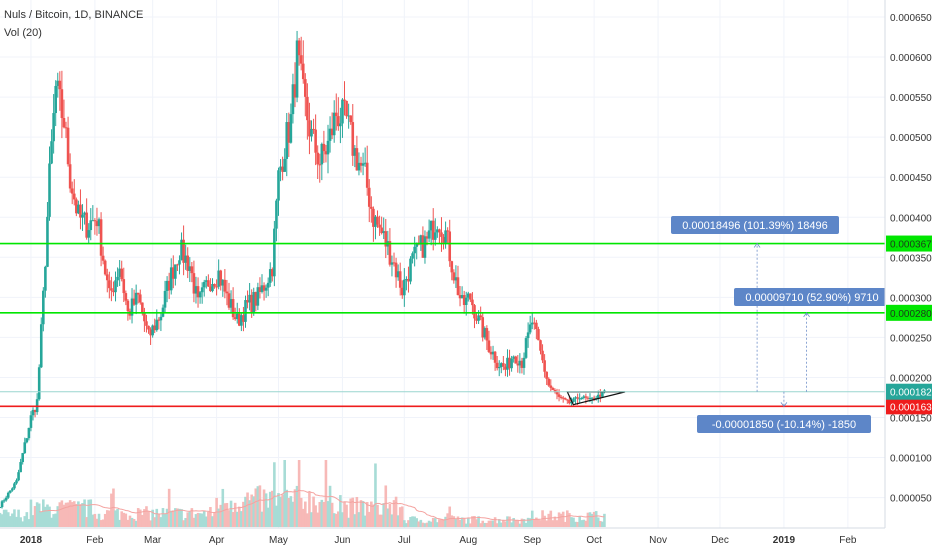 This screenshot has height=555, width=932. Describe the element at coordinates (911, 393) in the screenshot. I see `last-price-tag-label: 0.00018219` at that location.